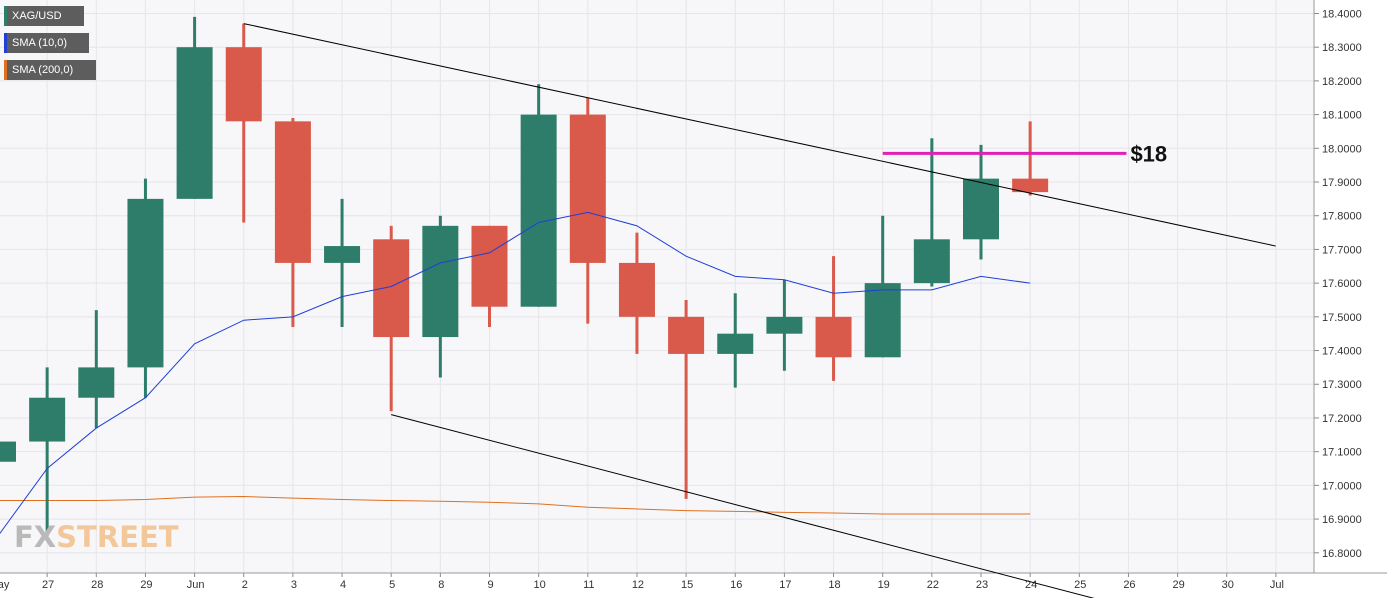 Image resolution: width=1387 pixels, height=598 pixels. Describe the element at coordinates (1342, 318) in the screenshot. I see `y-tick-label: 17.5000` at that location.